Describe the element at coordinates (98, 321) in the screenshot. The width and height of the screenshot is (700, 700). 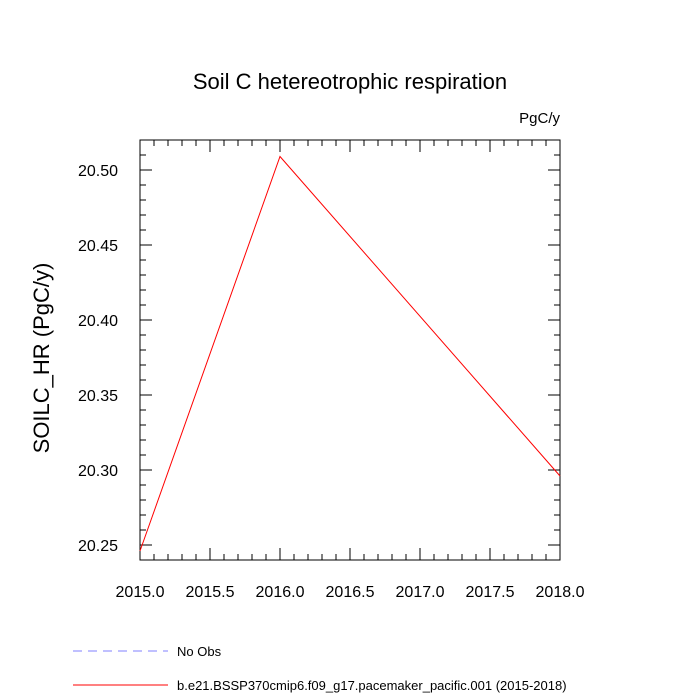
I see `y-tick-label: 20.40` at that location.